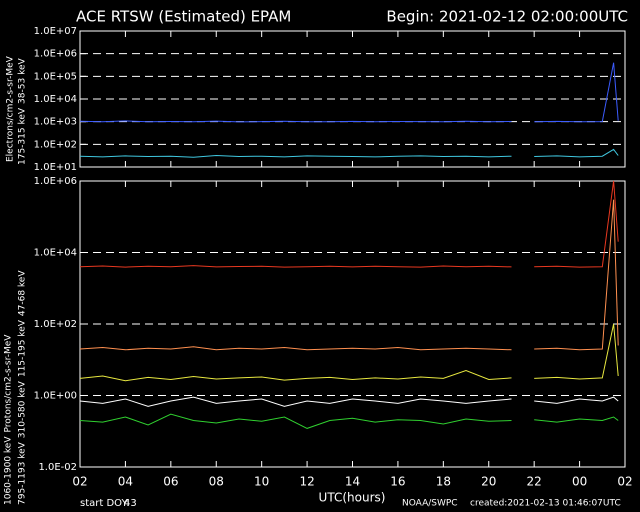 Image resolution: width=640 pixels, height=512 pixels. I want to click on y-axis-label: 1060-1900 keV, so click(9, 470).